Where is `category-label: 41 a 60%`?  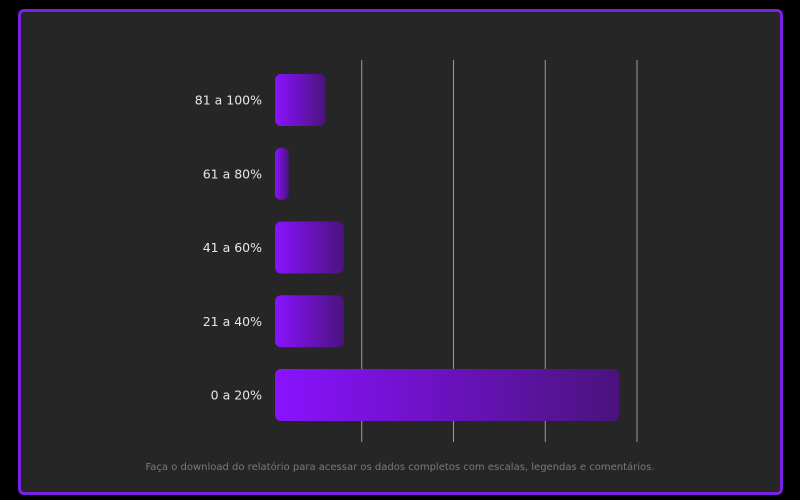 category-label: 41 a 60% is located at coordinates (232, 247).